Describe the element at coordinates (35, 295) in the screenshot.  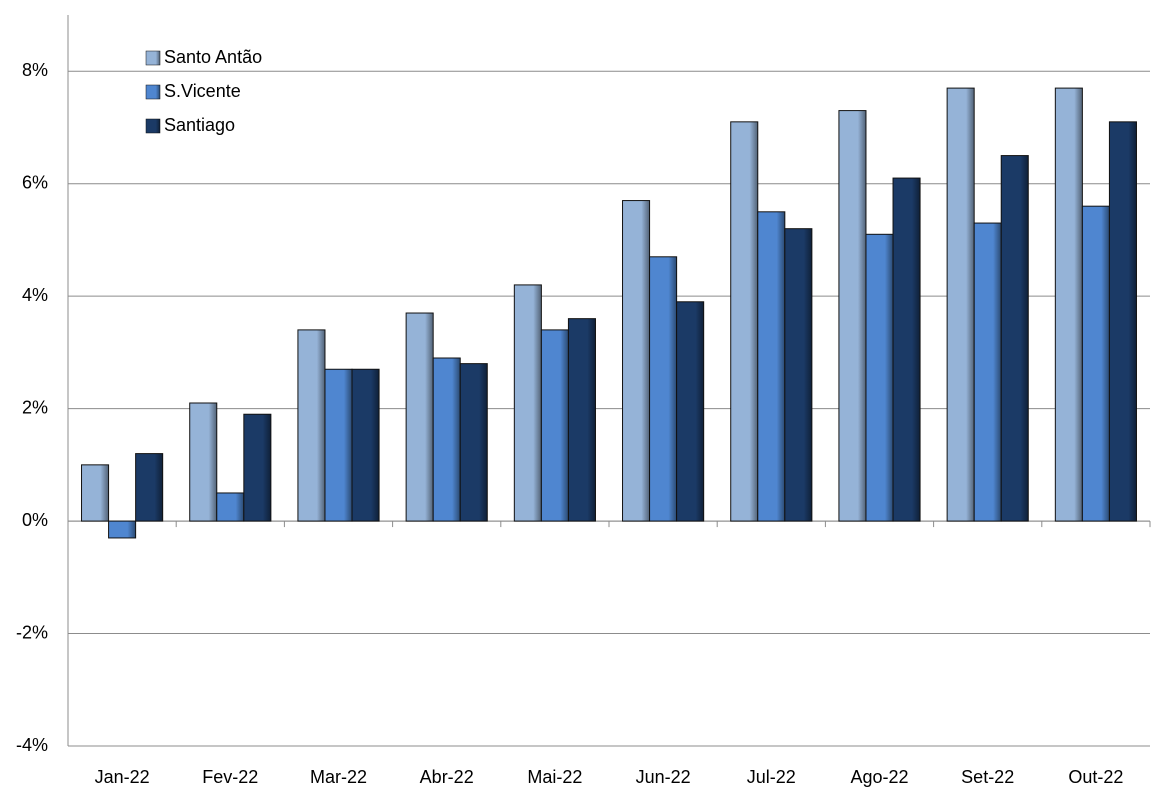
I see `y-tick-label: 4%` at that location.